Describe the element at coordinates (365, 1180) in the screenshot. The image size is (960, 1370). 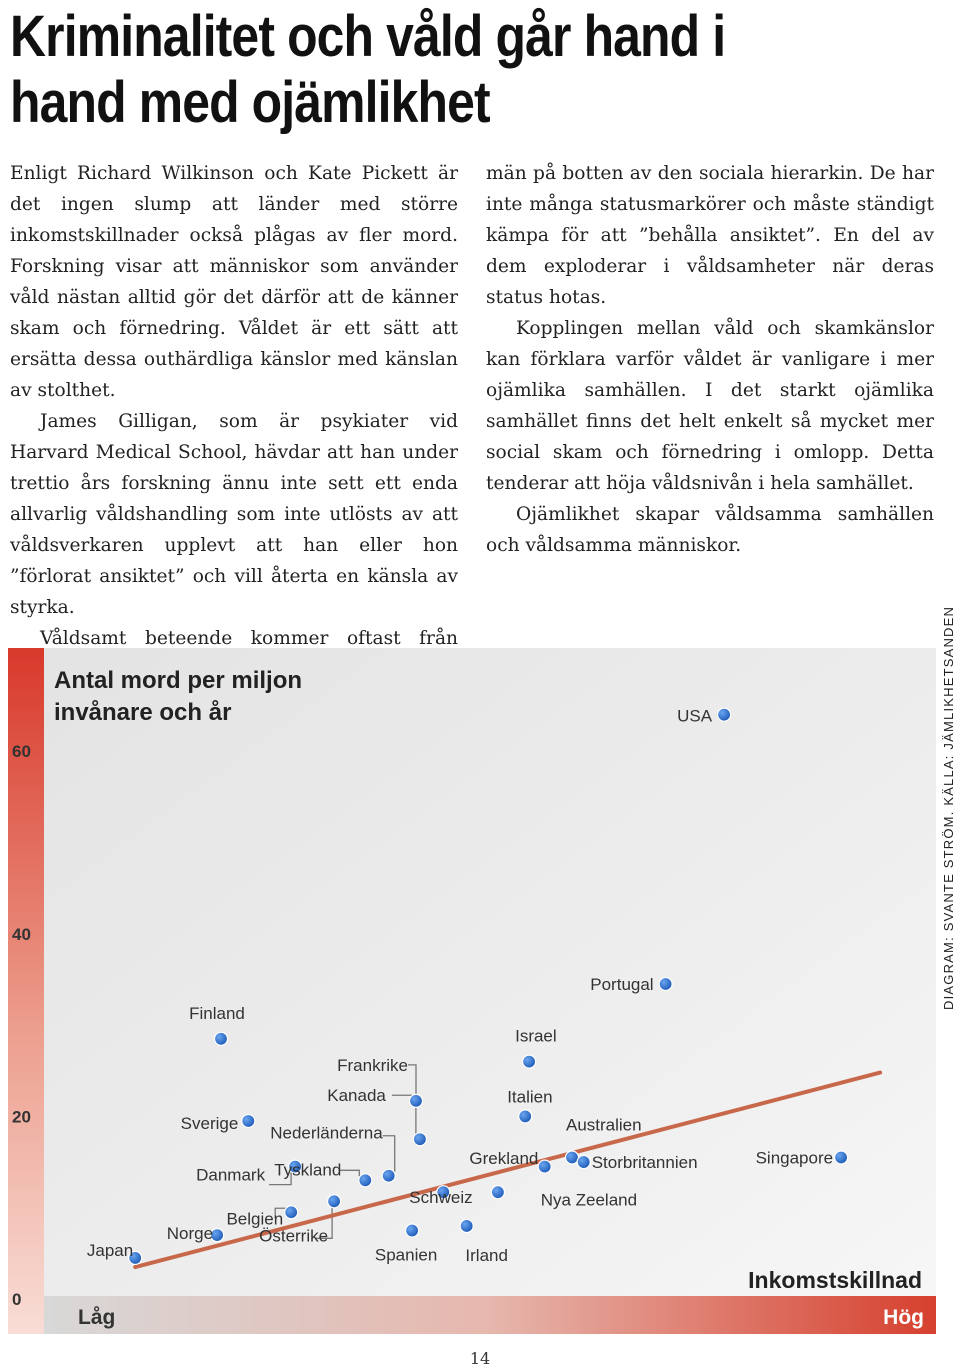
I see `data-point-tyskland` at that location.